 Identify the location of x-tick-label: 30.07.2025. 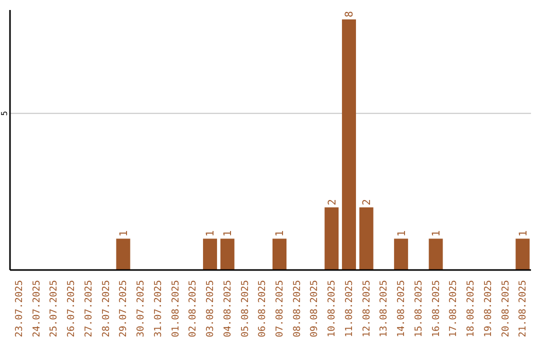
(141, 309).